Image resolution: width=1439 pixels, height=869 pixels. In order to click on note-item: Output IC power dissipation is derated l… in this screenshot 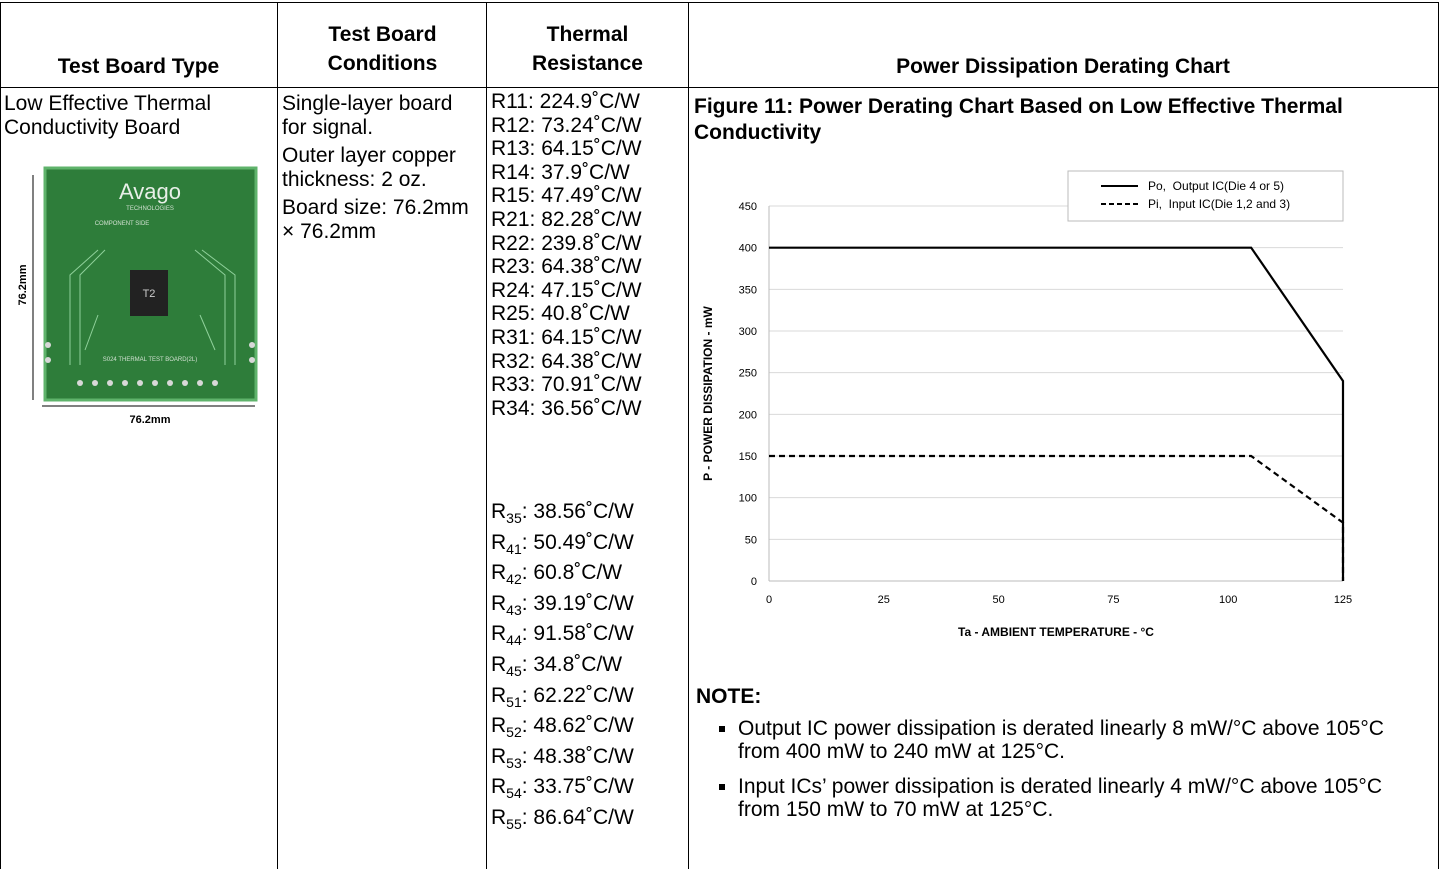, I will do `click(1082, 740)`.